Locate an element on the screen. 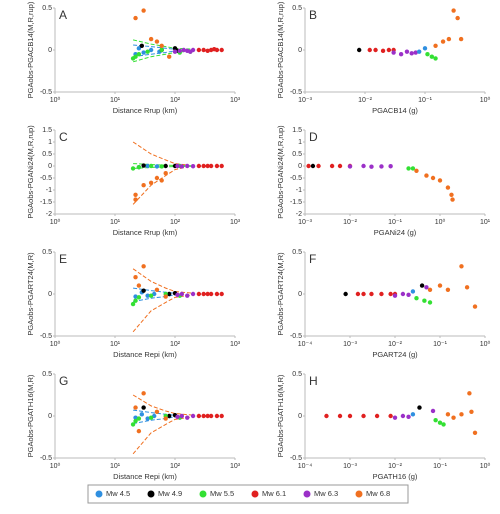 The width and height of the screenshot is (500, 514). x-axis-label: PGART24 (g) is located at coordinates (395, 354).